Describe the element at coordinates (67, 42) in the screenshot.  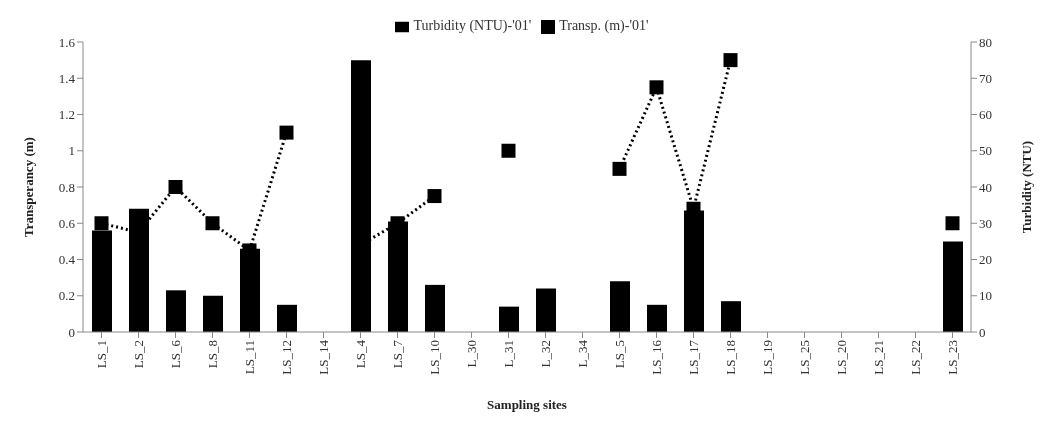
I see `y-tick-label: 1.6` at that location.